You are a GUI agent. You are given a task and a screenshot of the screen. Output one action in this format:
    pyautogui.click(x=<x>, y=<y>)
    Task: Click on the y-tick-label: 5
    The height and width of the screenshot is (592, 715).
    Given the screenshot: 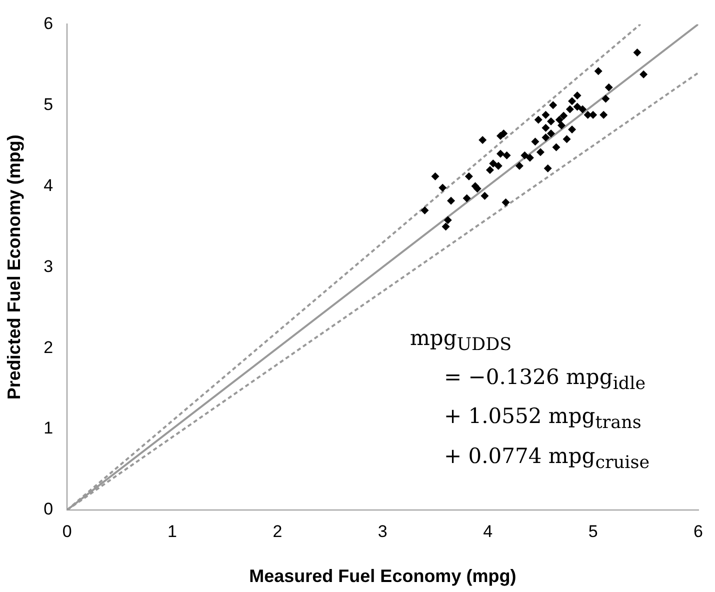 What is the action you would take?
    pyautogui.click(x=49, y=104)
    